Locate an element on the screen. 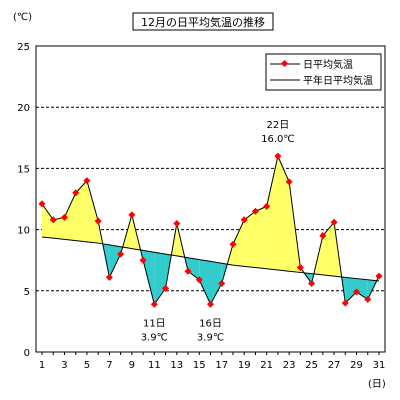  legend: 日平均気温 平年日平均気温 is located at coordinates (323, 72).